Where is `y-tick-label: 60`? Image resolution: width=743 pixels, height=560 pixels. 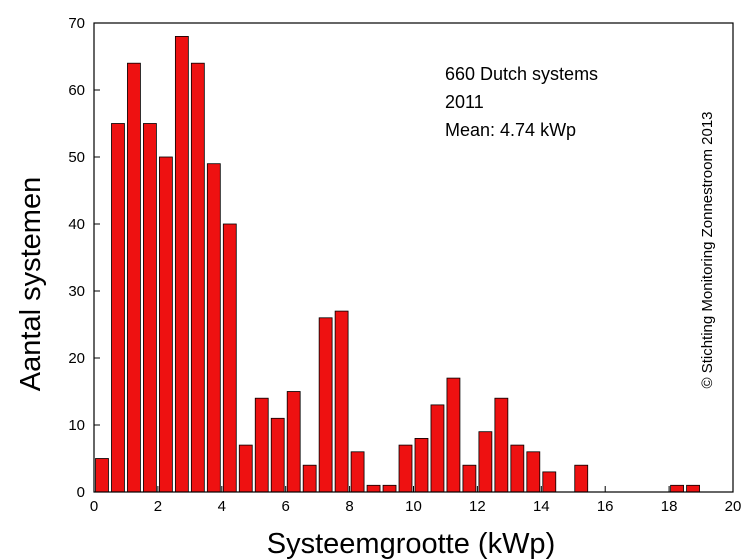 y-tick-label: 60 is located at coordinates (76, 90).